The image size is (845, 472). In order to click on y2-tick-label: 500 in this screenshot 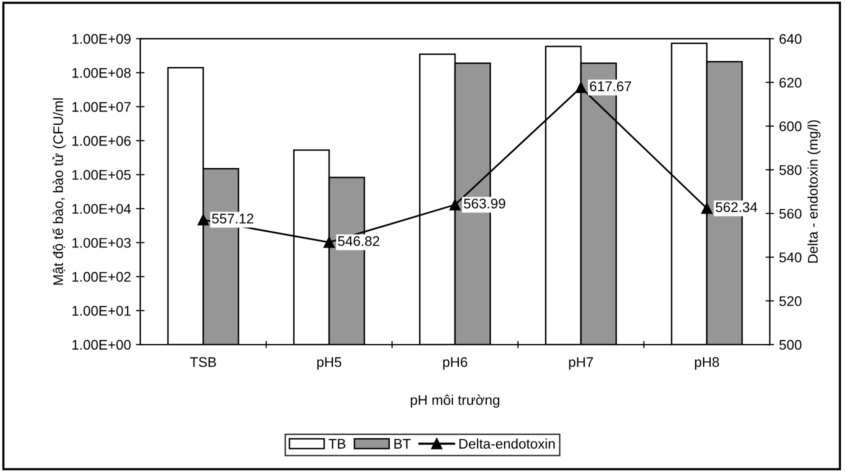, I will do `click(790, 345)`.